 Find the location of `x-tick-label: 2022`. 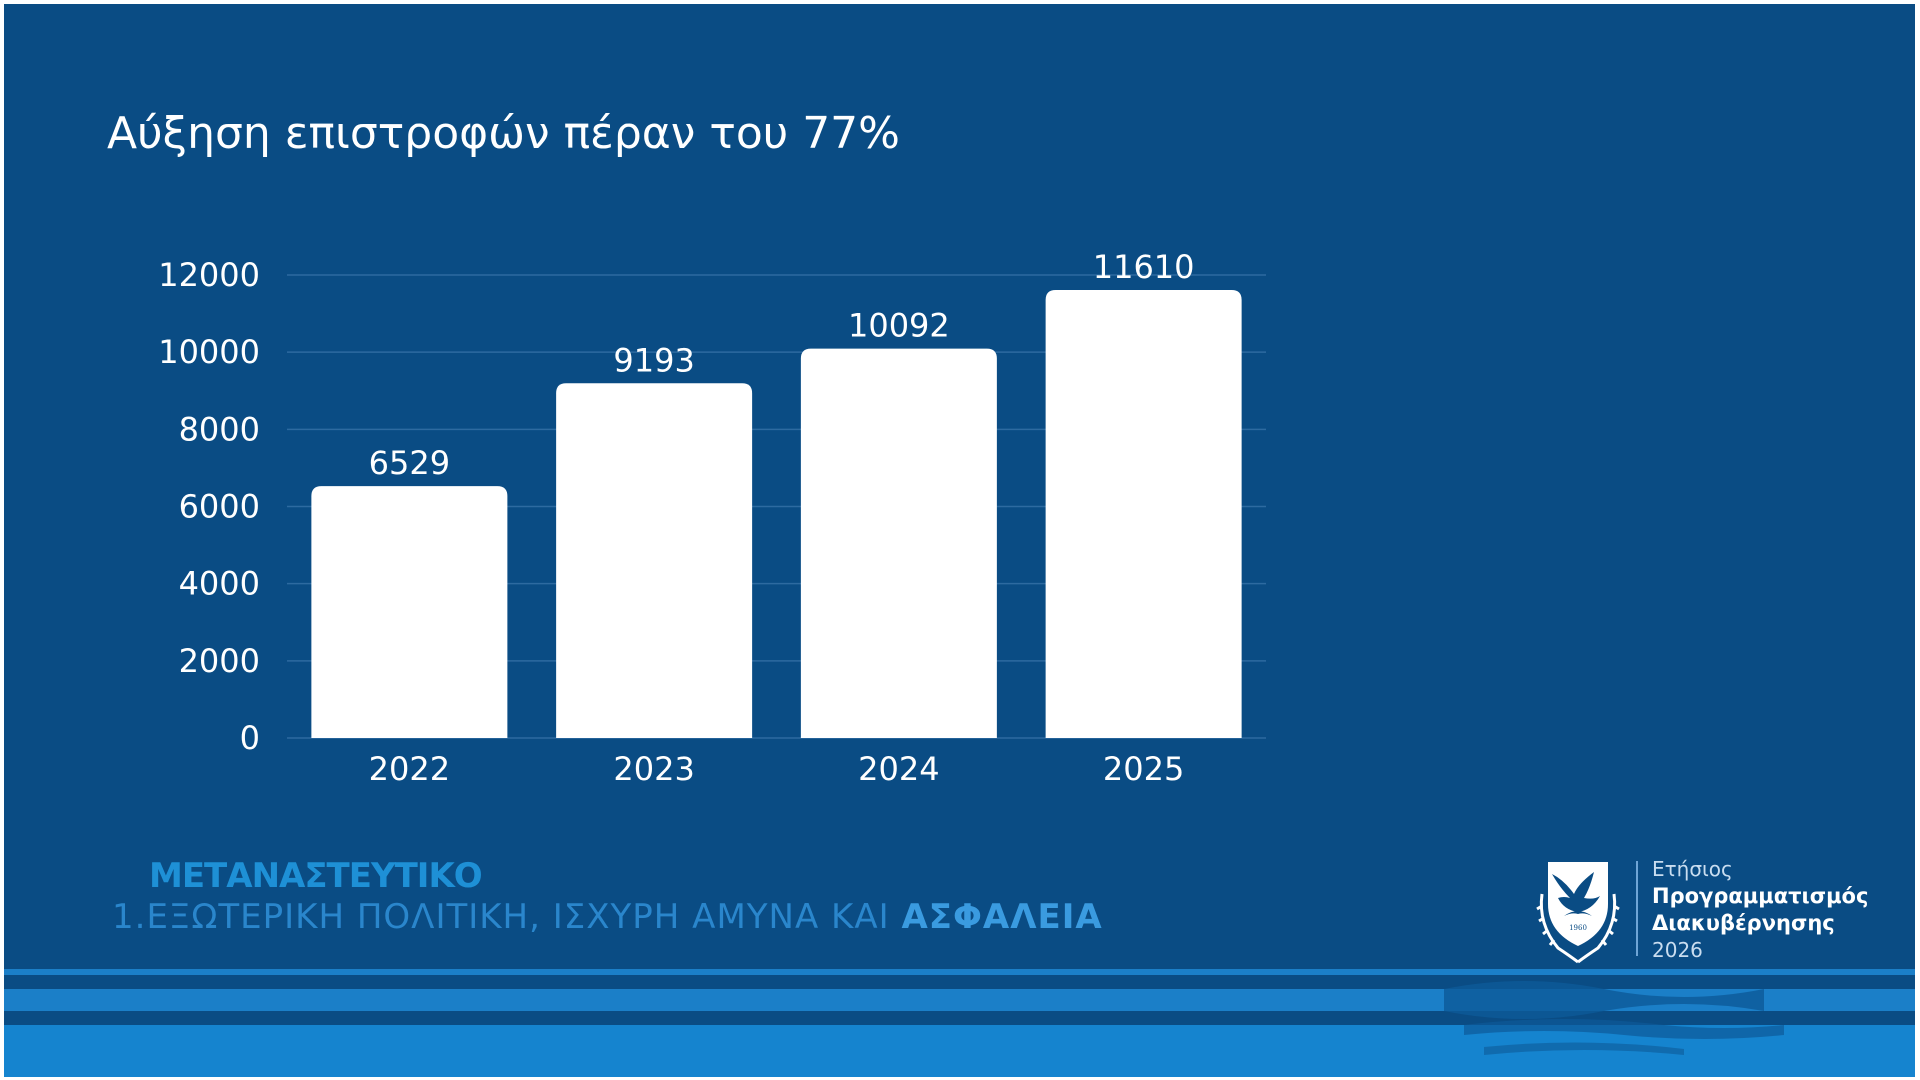

x-tick-label: 2022 is located at coordinates (409, 769).